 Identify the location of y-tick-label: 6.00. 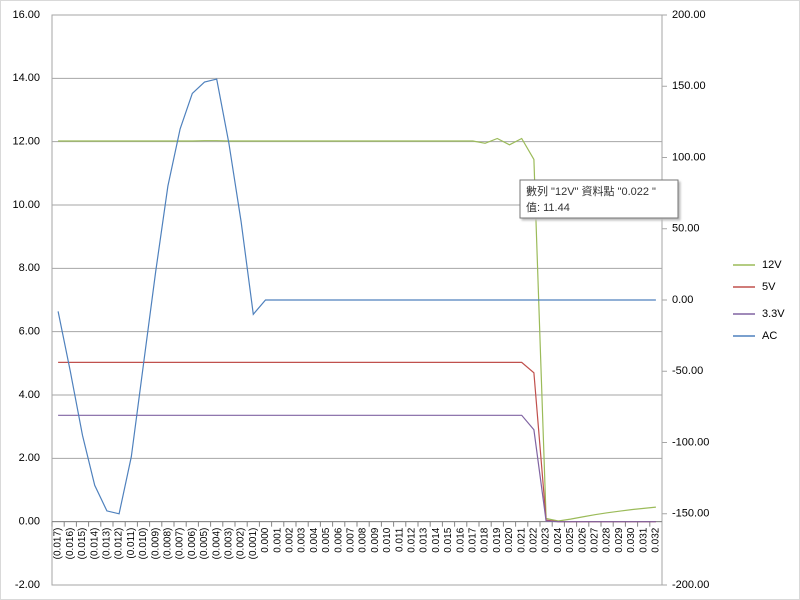
(29, 332).